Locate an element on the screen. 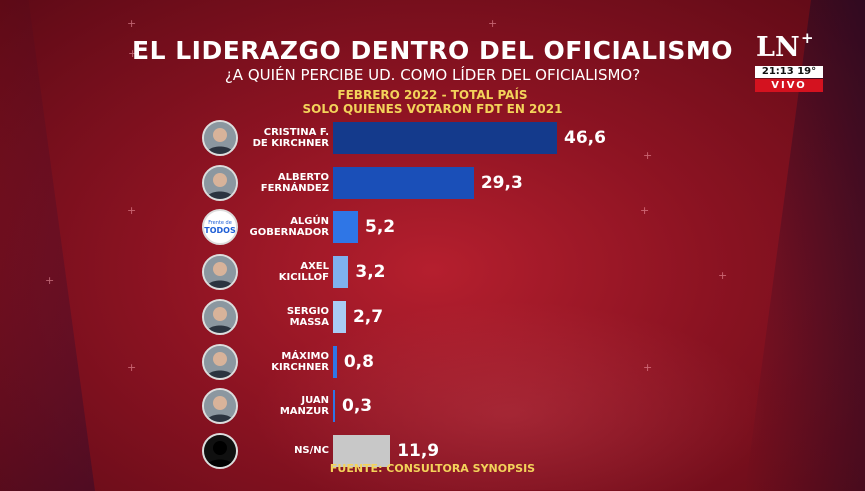 Image resolution: width=865 pixels, height=491 pixels. category-label-line: ALGÚN is located at coordinates (309, 222).